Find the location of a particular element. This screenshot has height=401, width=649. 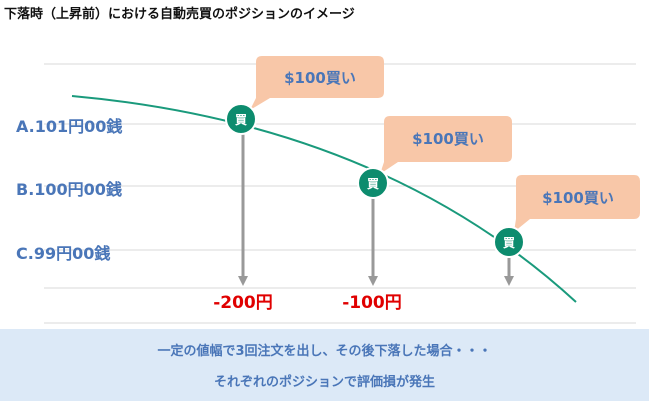

summary-line-2: それぞれのポジションで評価損が発生 is located at coordinates (324, 382).